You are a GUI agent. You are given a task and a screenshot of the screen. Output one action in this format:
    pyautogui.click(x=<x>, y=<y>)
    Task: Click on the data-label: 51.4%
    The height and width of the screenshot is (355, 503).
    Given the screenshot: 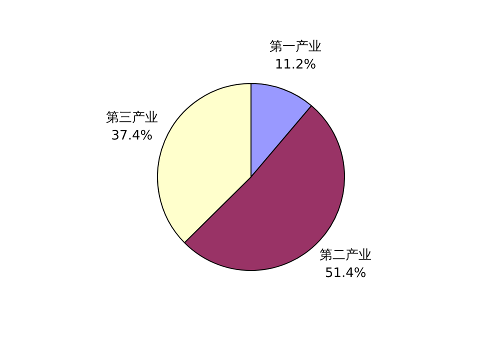 What is the action you would take?
    pyautogui.click(x=345, y=274)
    